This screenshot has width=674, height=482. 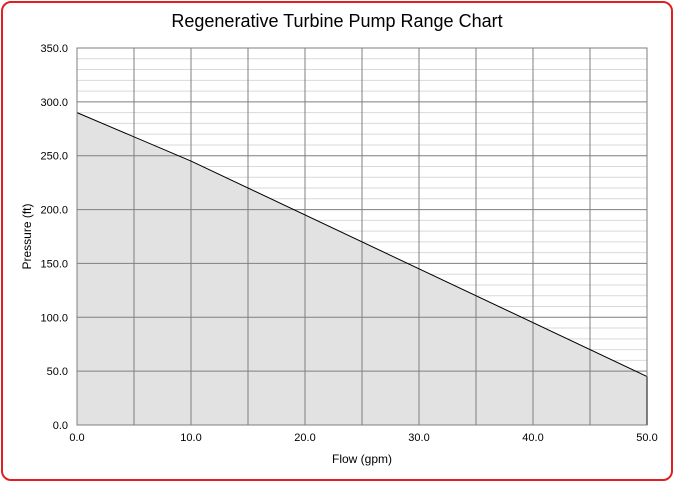 I want to click on x-tick-label: 40.0, so click(x=532, y=438).